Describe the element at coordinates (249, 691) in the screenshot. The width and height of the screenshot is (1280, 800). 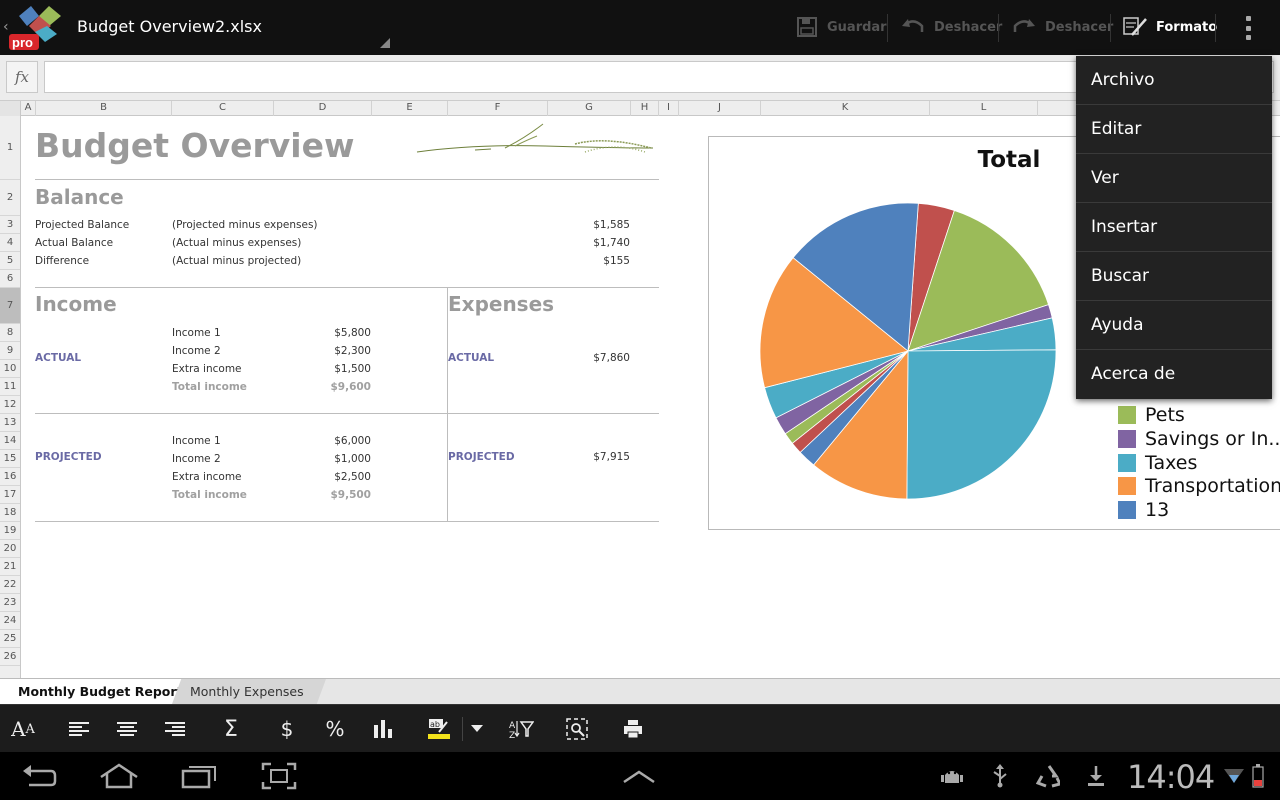
I see `tab-monthly-expenses: Monthly Expenses` at that location.